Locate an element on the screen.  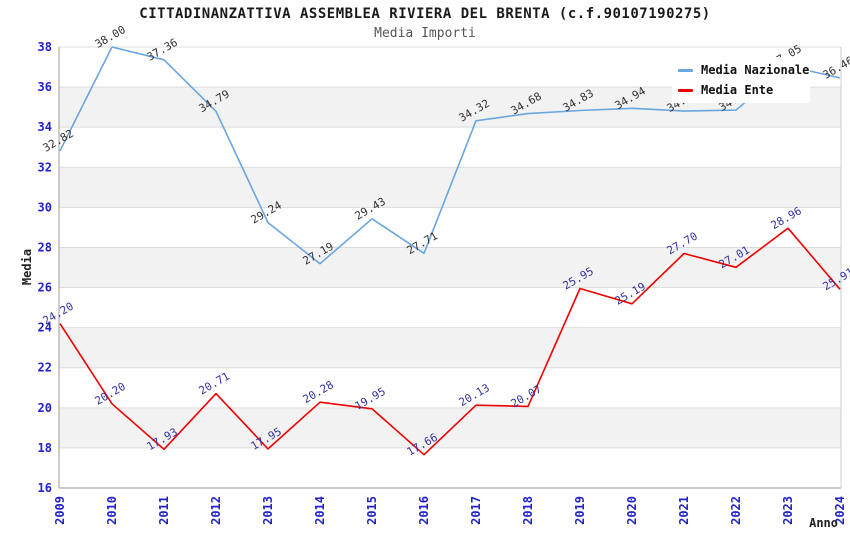
point-label: 20.28 is located at coordinates (318, 392).